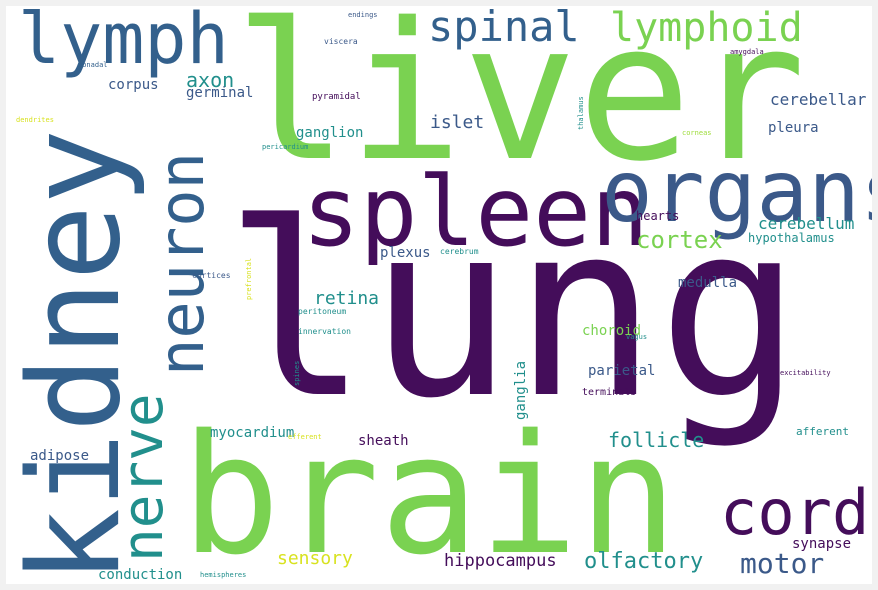  What do you see at coordinates (123, 43) in the screenshot?
I see `word-lymph: lymph` at bounding box center [123, 43].